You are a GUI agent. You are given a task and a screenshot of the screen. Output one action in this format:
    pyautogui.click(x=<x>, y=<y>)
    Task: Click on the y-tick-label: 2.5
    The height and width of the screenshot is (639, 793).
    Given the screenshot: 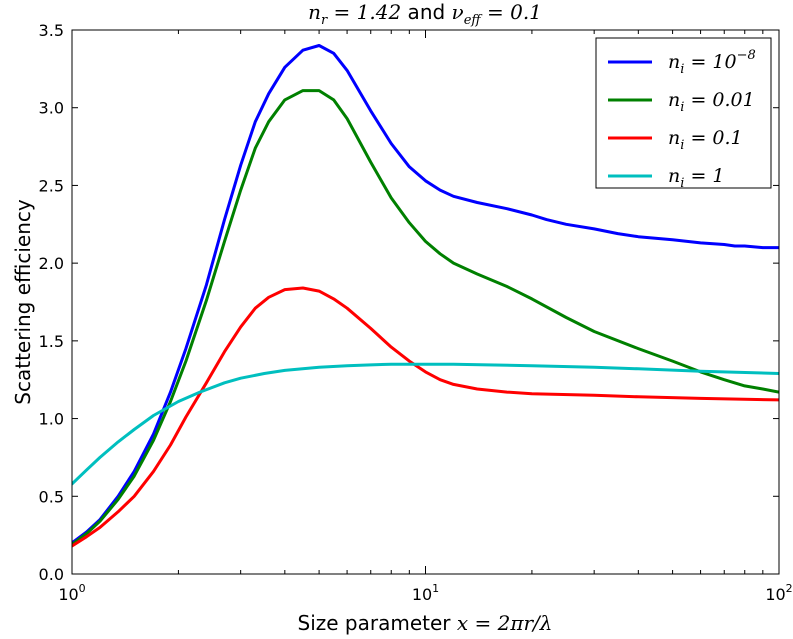 What is the action you would take?
    pyautogui.click(x=51, y=185)
    